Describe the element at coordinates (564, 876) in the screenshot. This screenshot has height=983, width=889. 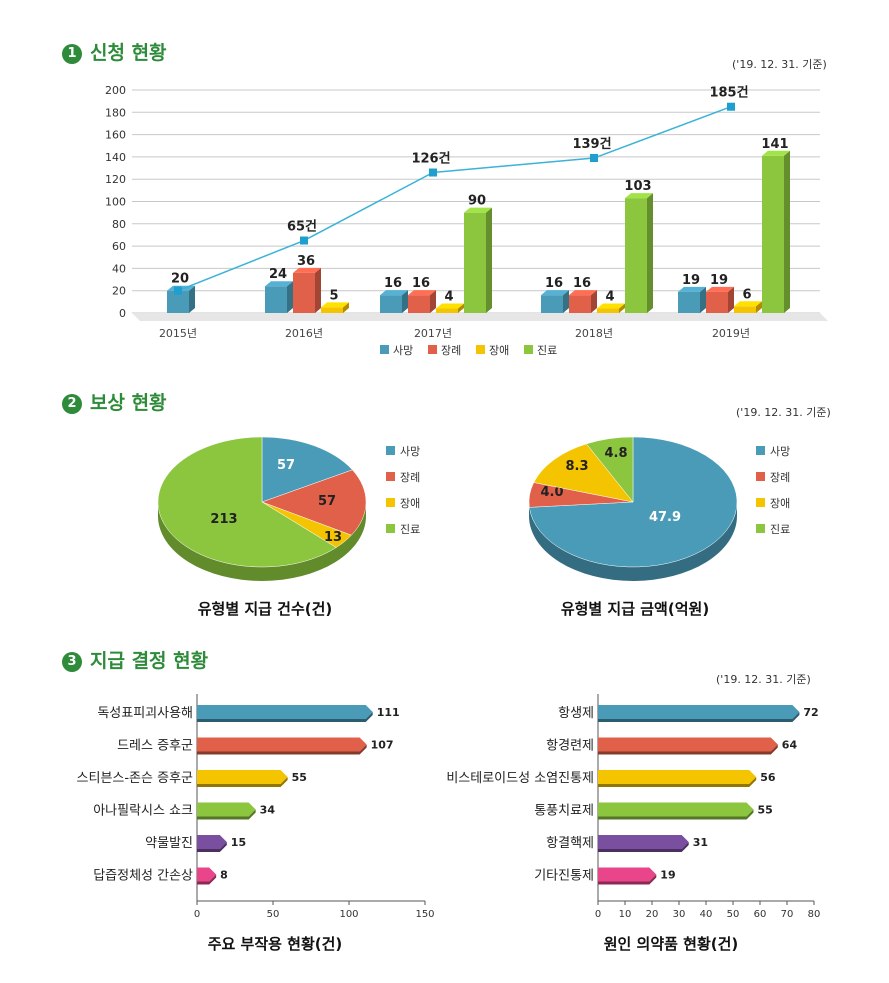
I see `category-label: 기타진통제` at that location.